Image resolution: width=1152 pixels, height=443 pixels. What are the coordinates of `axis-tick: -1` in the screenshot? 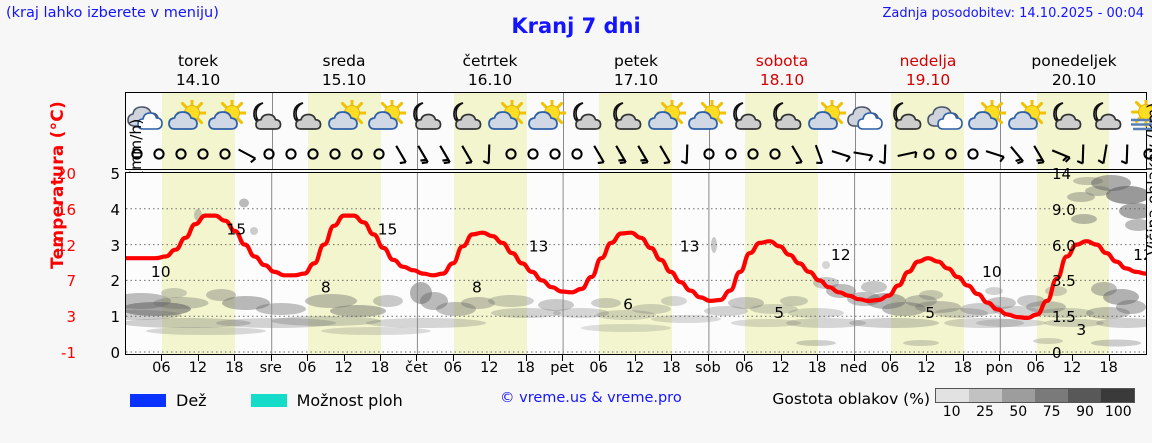 It's located at (68, 353).